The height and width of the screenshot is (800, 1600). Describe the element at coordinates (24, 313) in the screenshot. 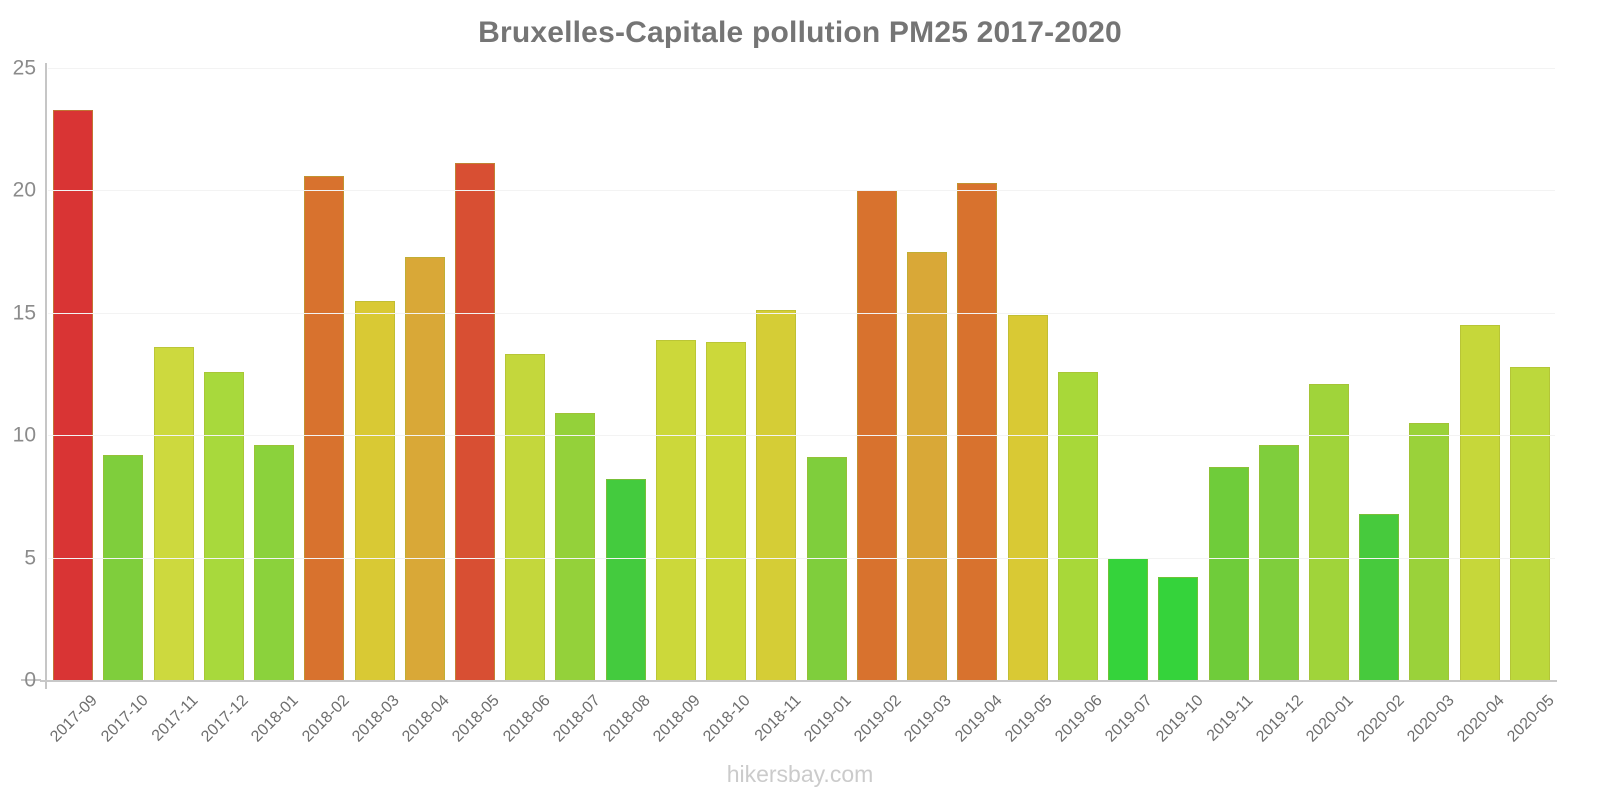

I see `y-tick-label-15: 15` at that location.